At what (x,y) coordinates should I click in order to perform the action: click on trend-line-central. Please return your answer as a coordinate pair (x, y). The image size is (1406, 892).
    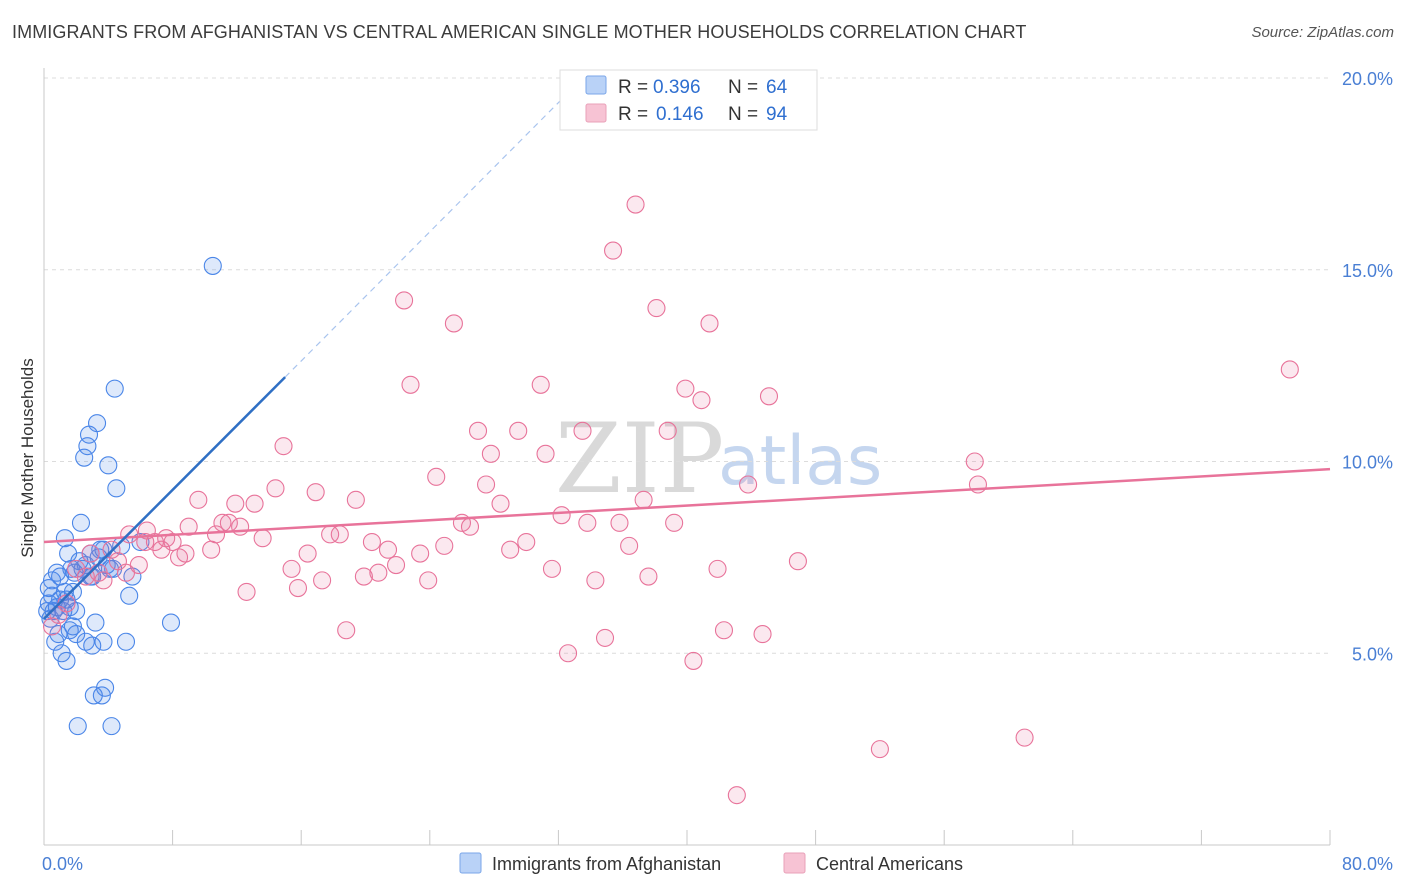
    Looking at the image, I should click on (687, 505).